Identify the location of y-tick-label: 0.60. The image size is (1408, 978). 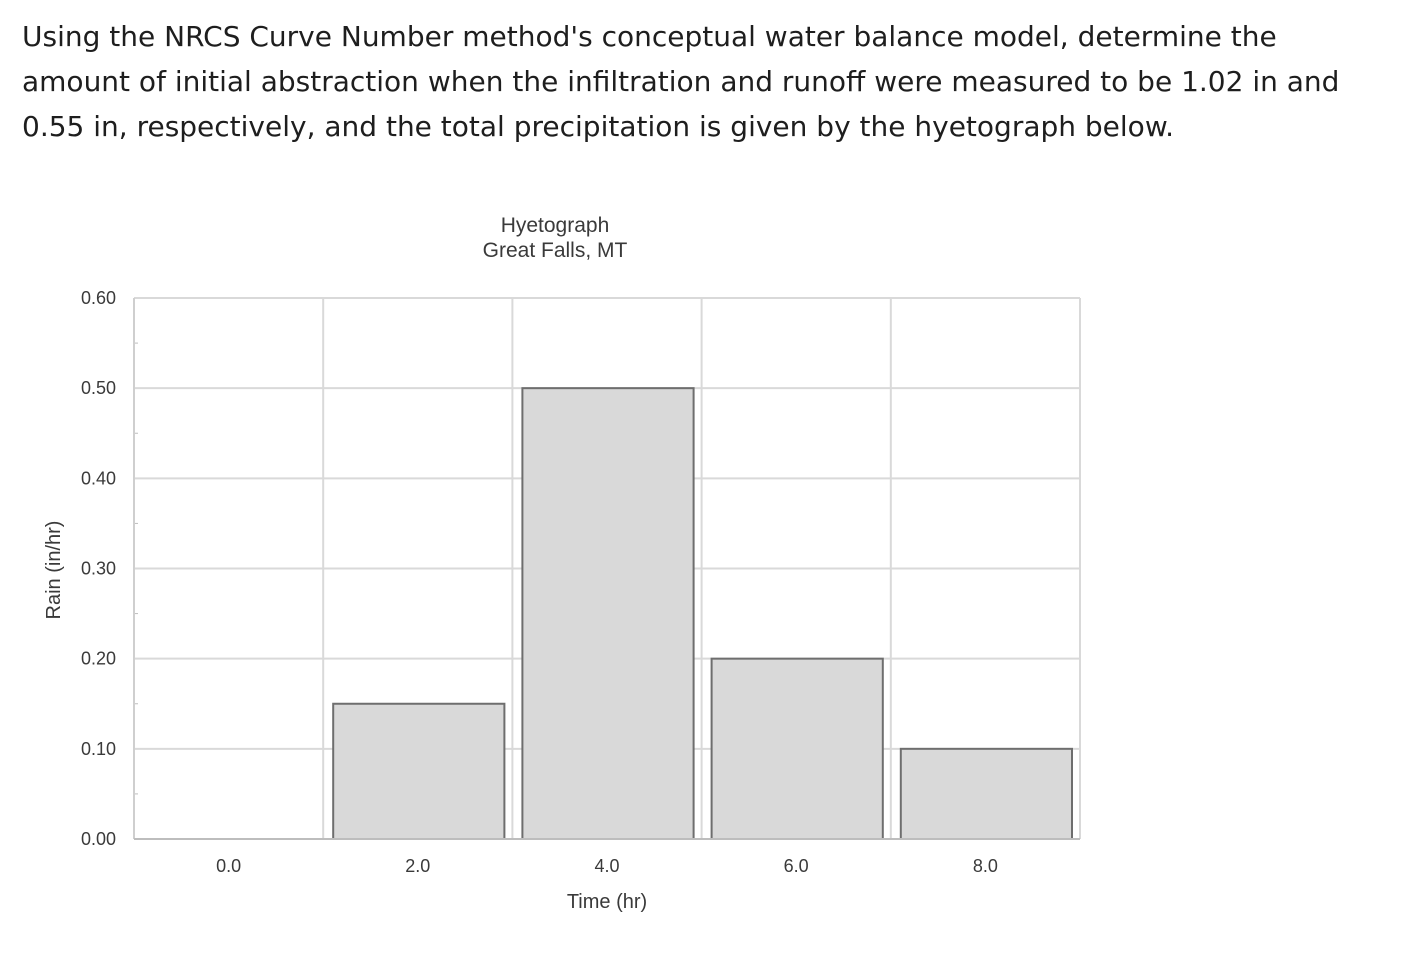
(98, 298).